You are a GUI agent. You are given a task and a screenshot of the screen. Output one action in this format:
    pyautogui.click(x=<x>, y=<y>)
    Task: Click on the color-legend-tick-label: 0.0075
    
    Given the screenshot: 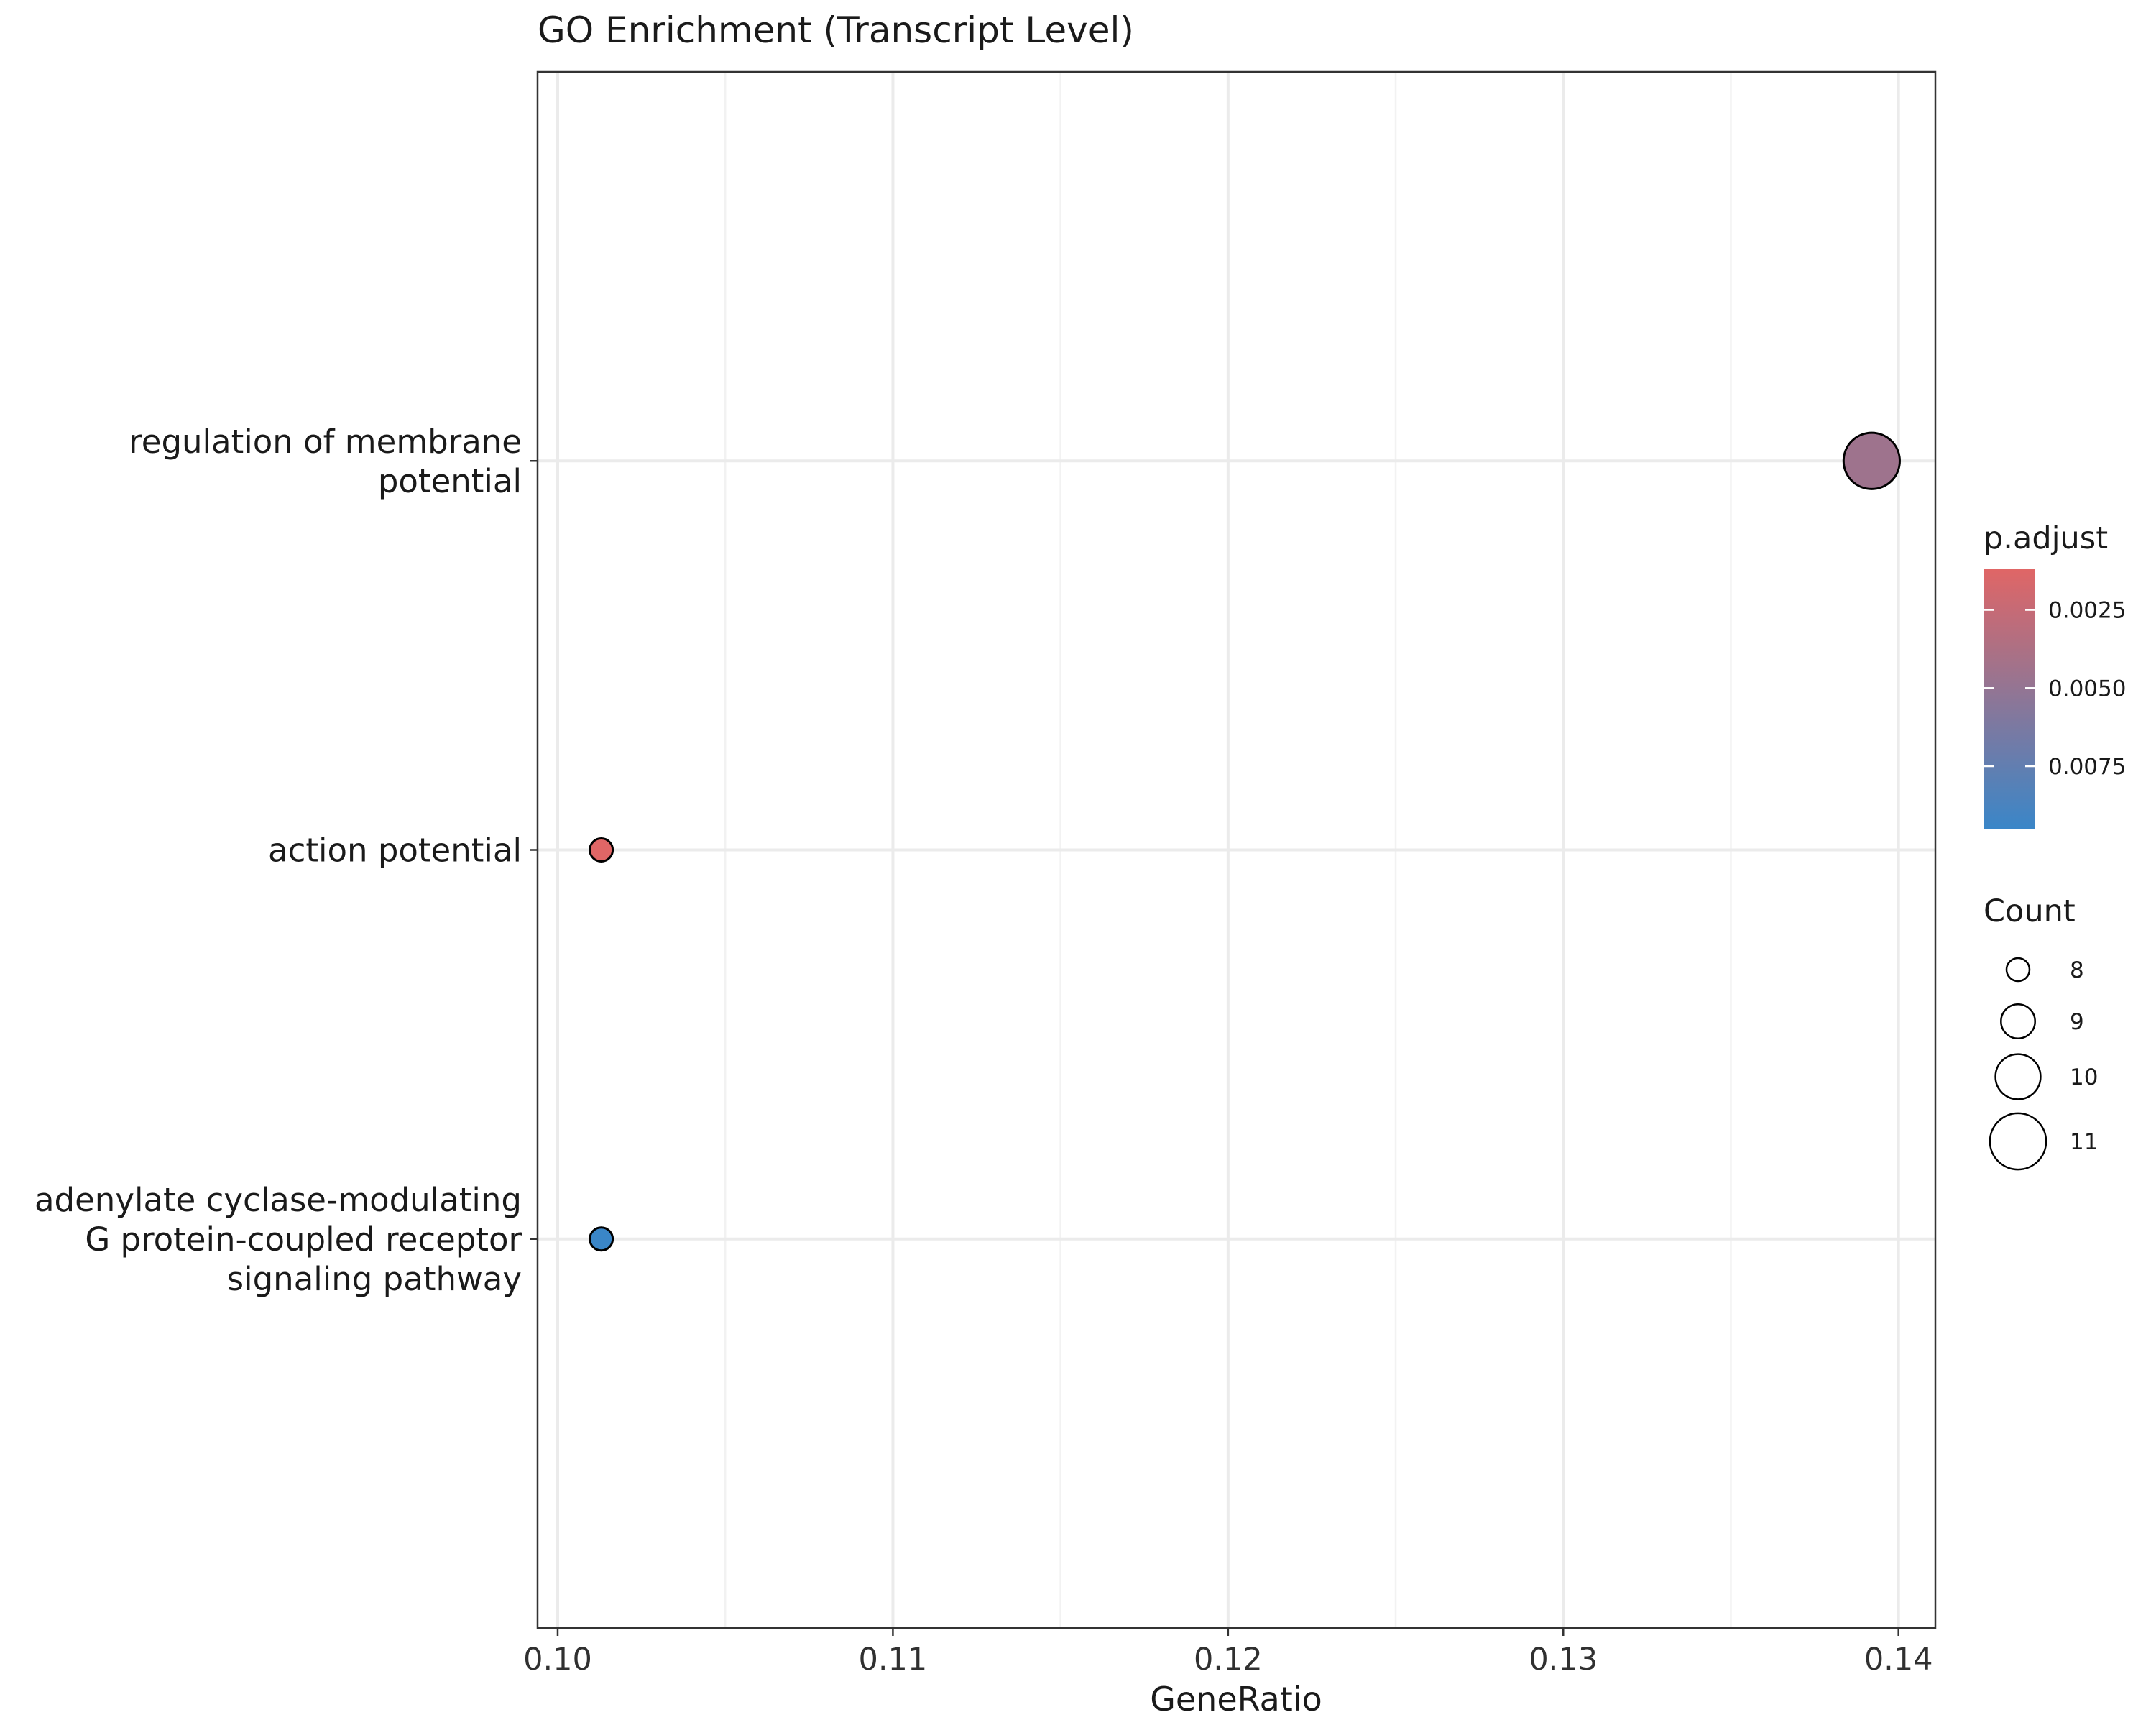 What is the action you would take?
    pyautogui.click(x=2087, y=767)
    